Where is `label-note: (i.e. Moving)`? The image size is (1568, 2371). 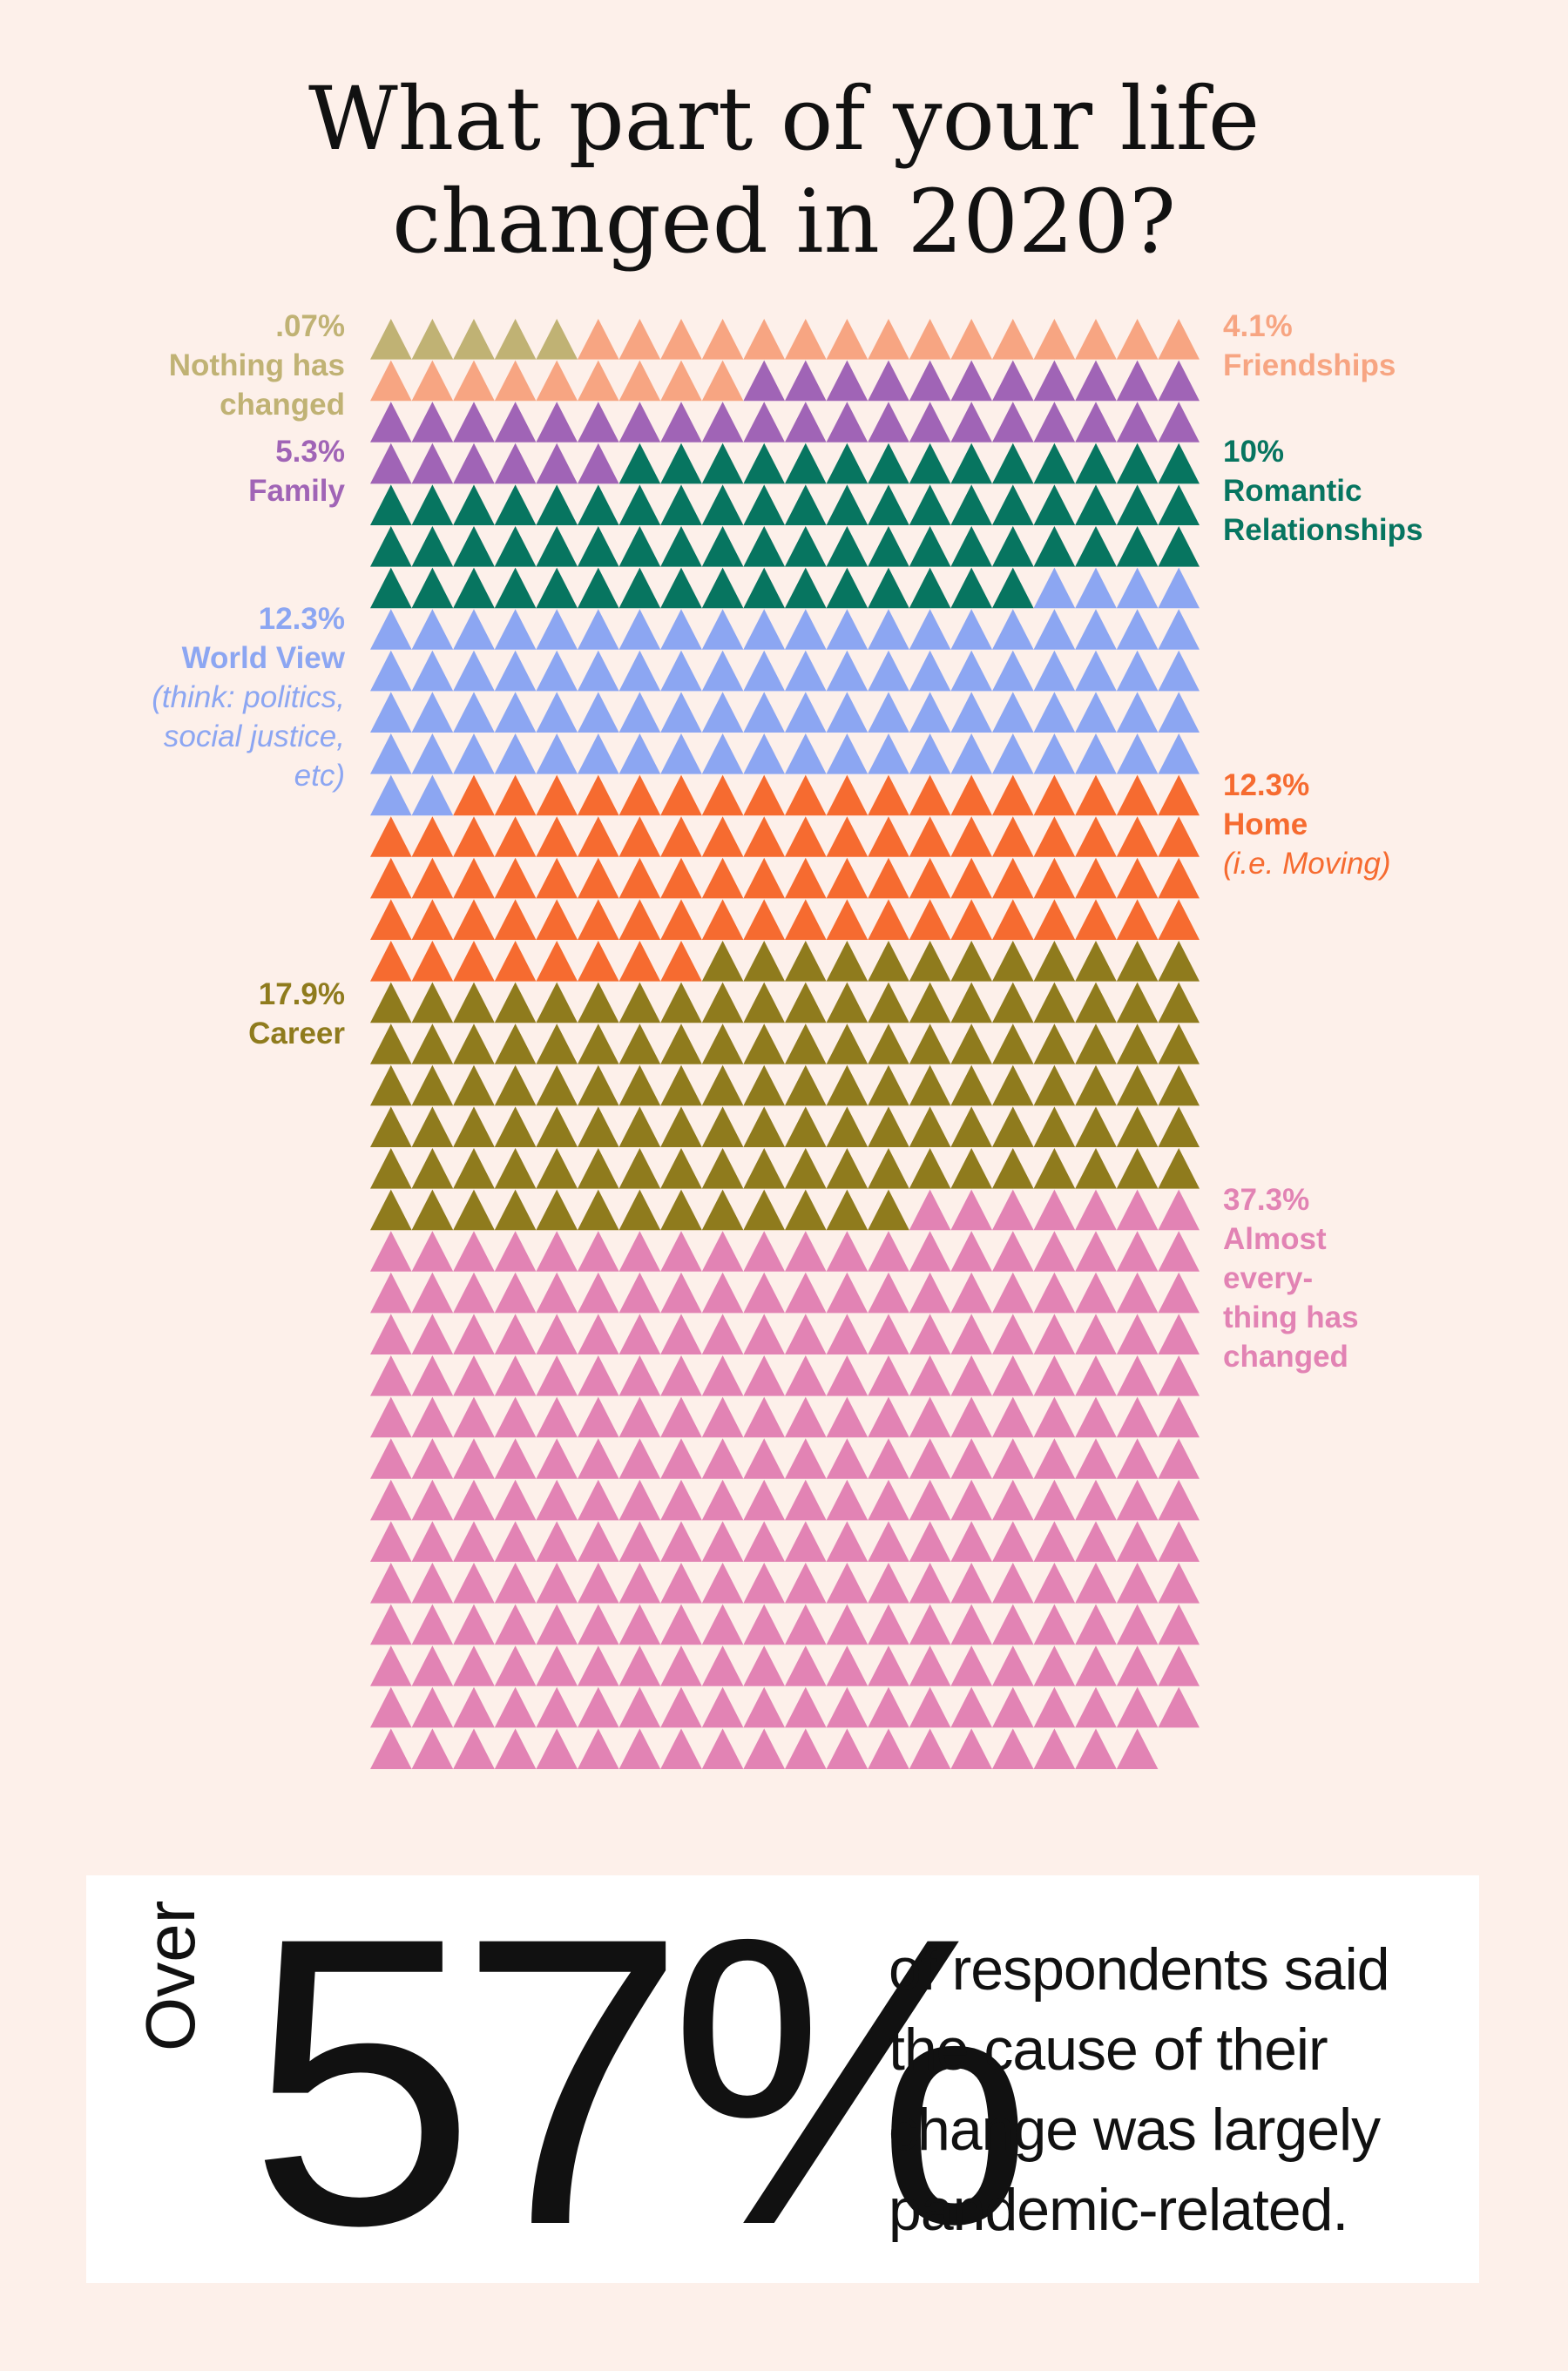 label-note: (i.e. Moving) is located at coordinates (1307, 864).